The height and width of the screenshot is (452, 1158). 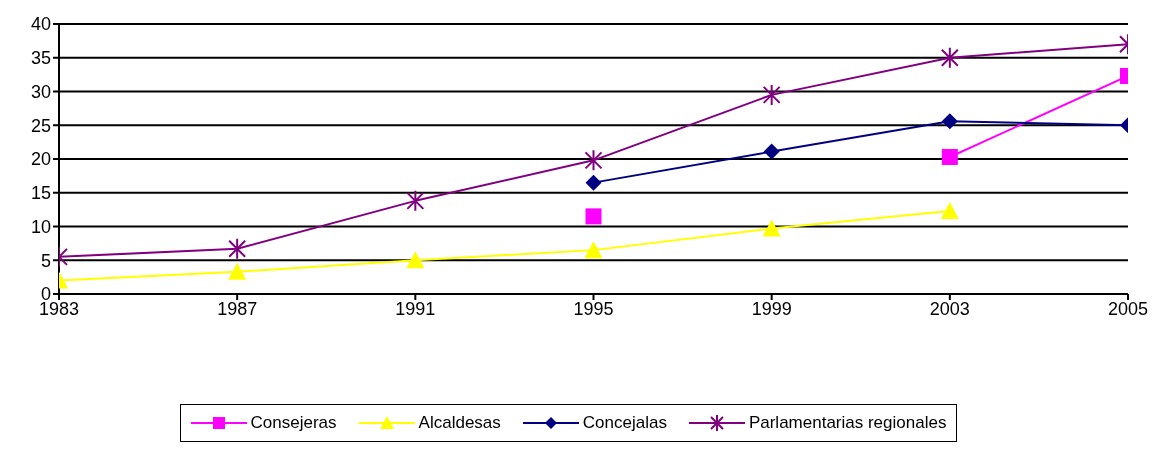 What do you see at coordinates (40, 91) in the screenshot?
I see `y-tick-label: 30` at bounding box center [40, 91].